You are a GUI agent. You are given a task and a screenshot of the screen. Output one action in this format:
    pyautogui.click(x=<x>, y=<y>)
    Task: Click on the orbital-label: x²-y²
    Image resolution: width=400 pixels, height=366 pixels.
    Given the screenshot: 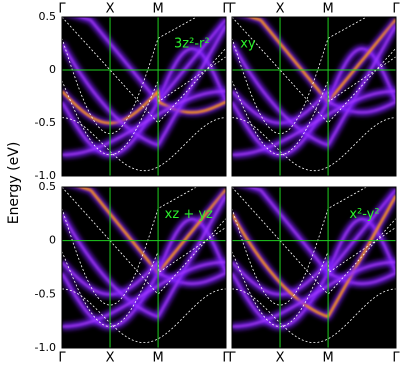 What is the action you would take?
    pyautogui.click(x=364, y=214)
    